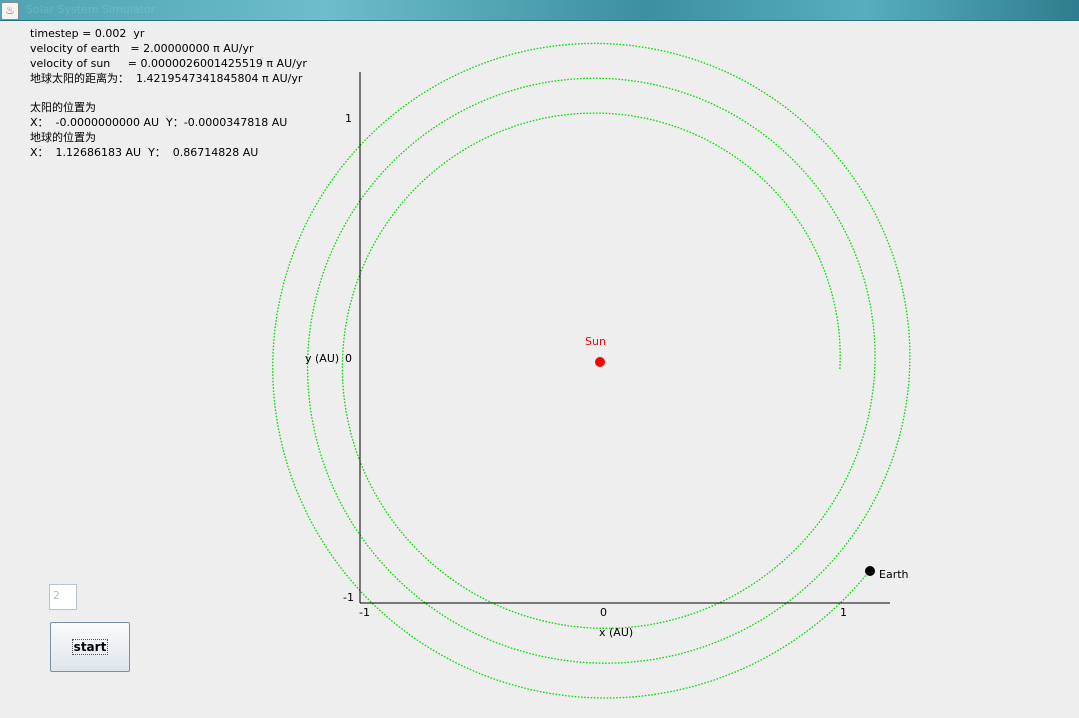  What do you see at coordinates (144, 152) in the screenshot?
I see `earth-position-text: X： 1.12686183 AU Y： 0.86714828 AU` at bounding box center [144, 152].